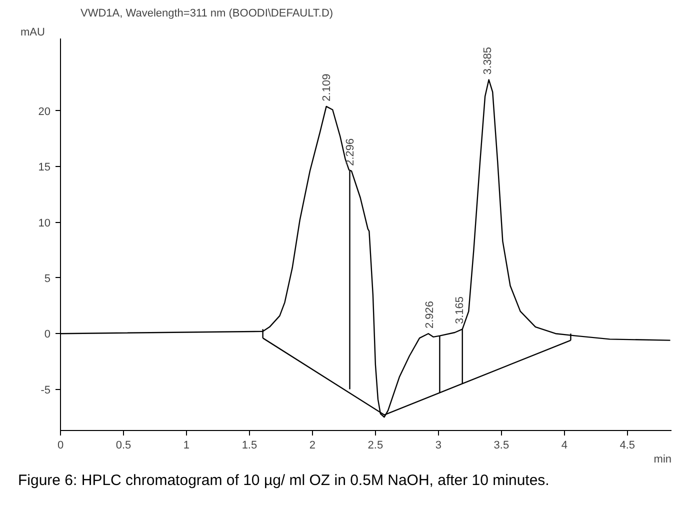 The width and height of the screenshot is (683, 509). Describe the element at coordinates (186, 446) in the screenshot. I see `x-tick-label: 1` at that location.